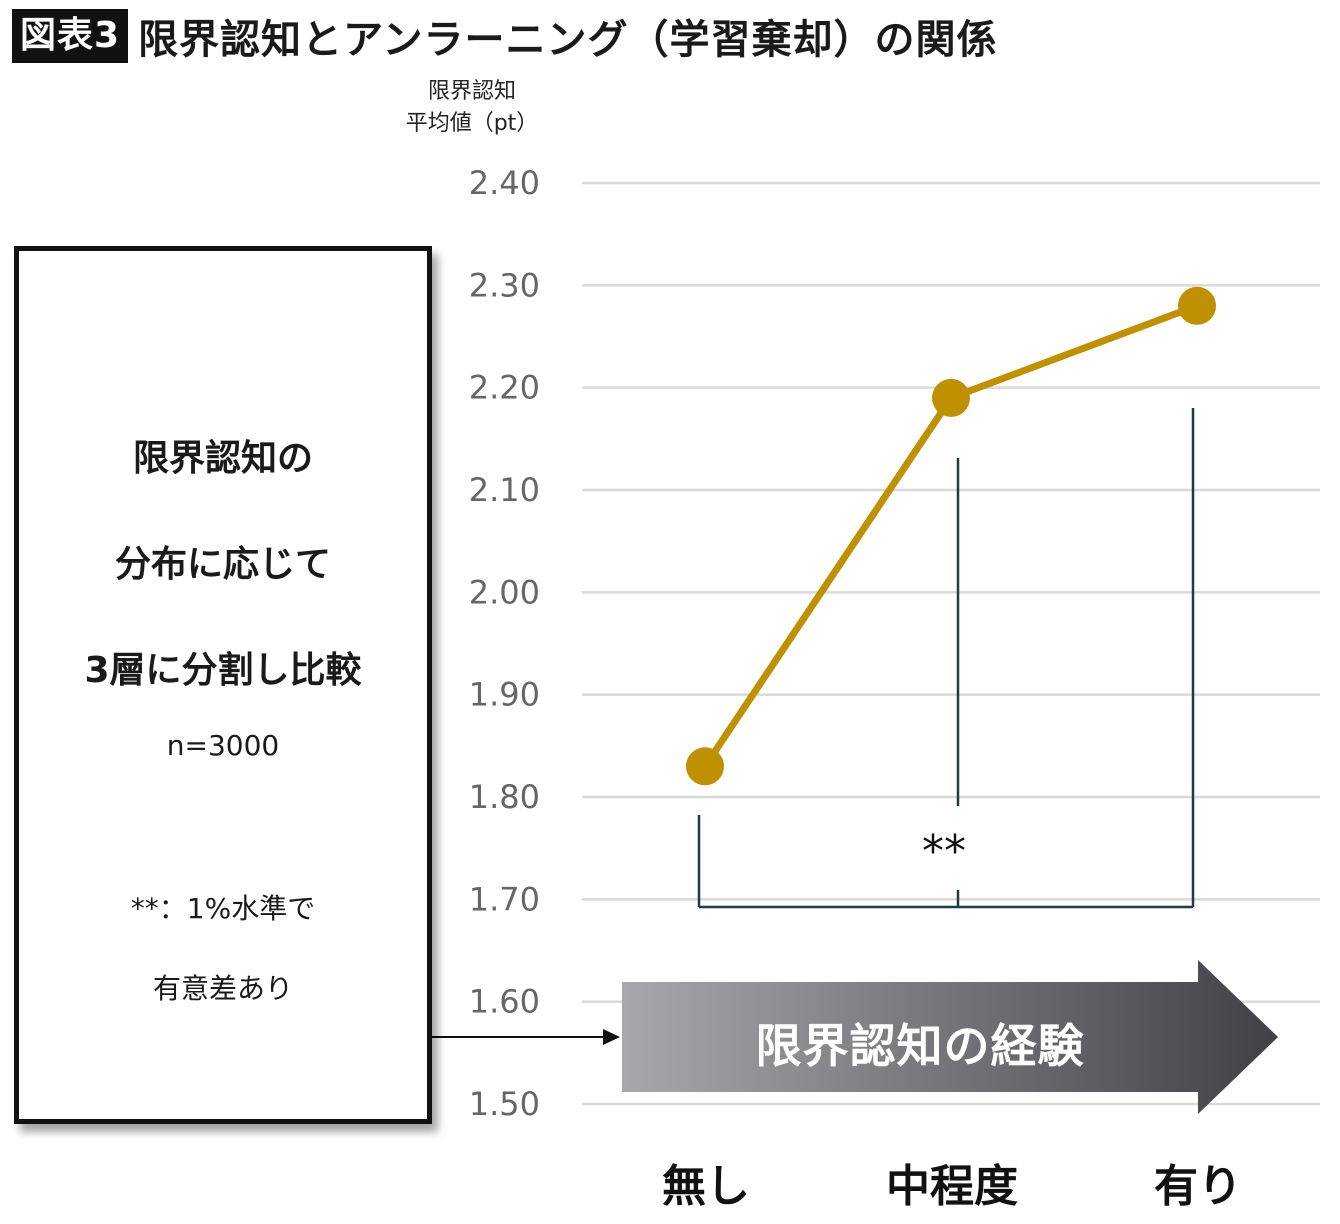  Describe the element at coordinates (504, 183) in the screenshot. I see `y-tick-2.40: 2.40` at that location.